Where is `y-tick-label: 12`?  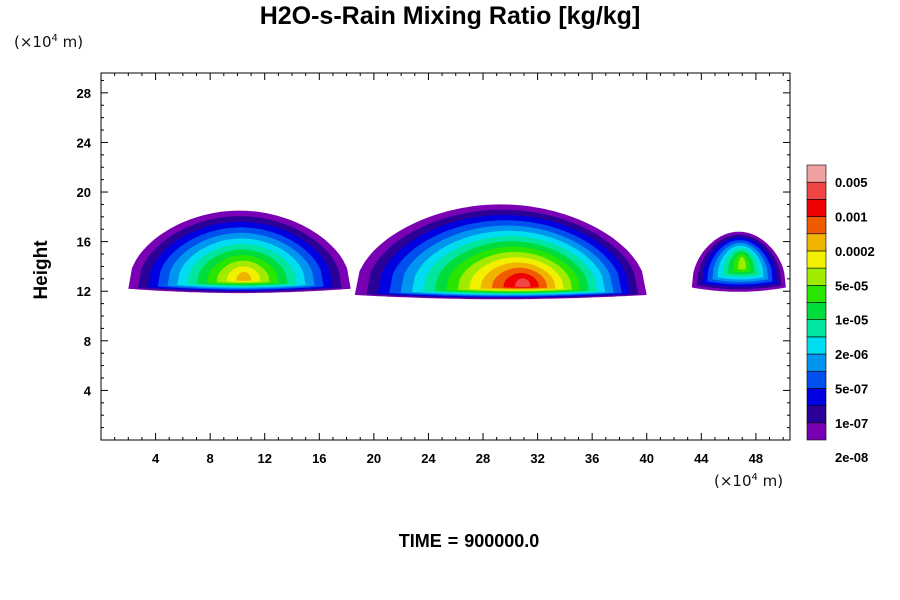
y-tick-label: 12 is located at coordinates (84, 291).